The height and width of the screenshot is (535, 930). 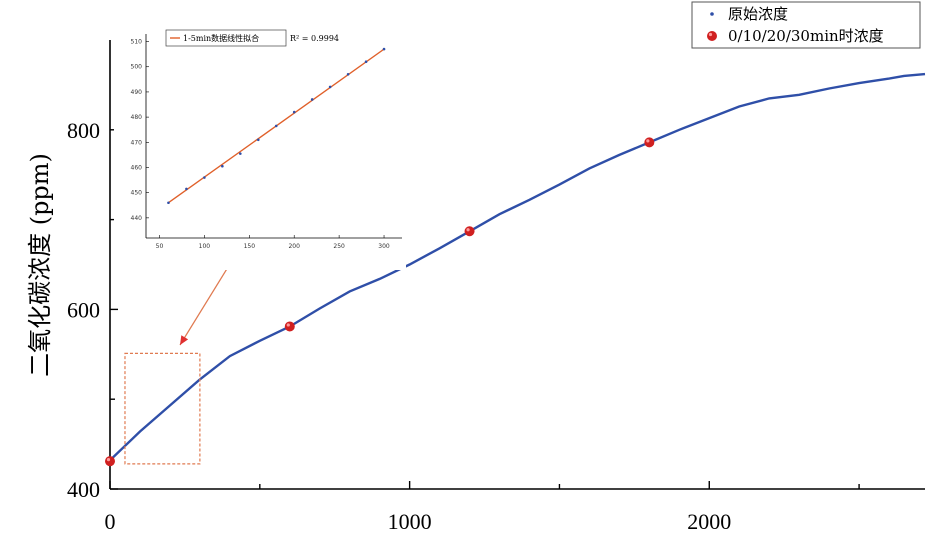 What do you see at coordinates (83, 489) in the screenshot?
I see `y-tick-label: 400` at bounding box center [83, 489].